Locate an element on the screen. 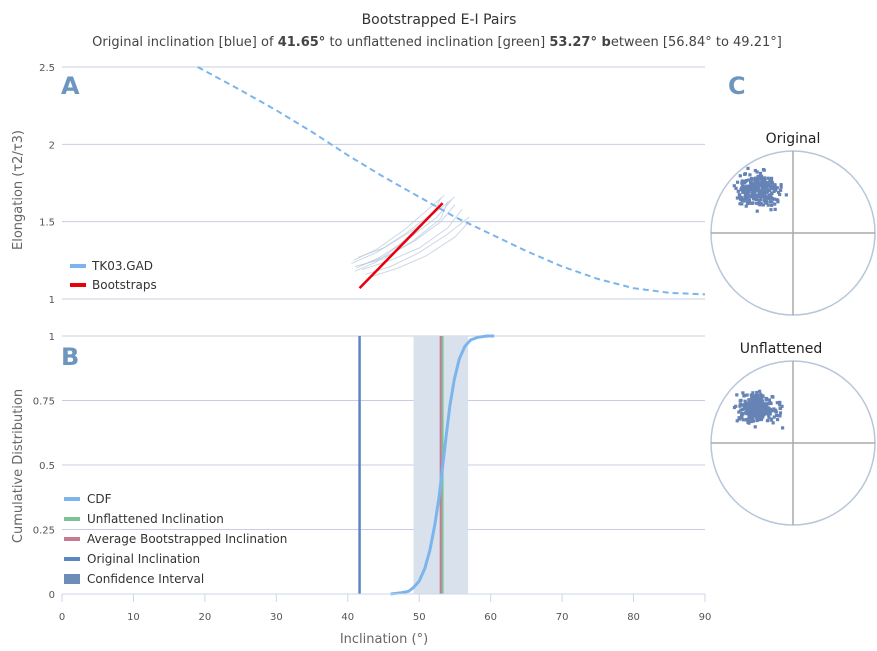 The height and width of the screenshot is (651, 877). panel-b-label: B is located at coordinates (70, 357).